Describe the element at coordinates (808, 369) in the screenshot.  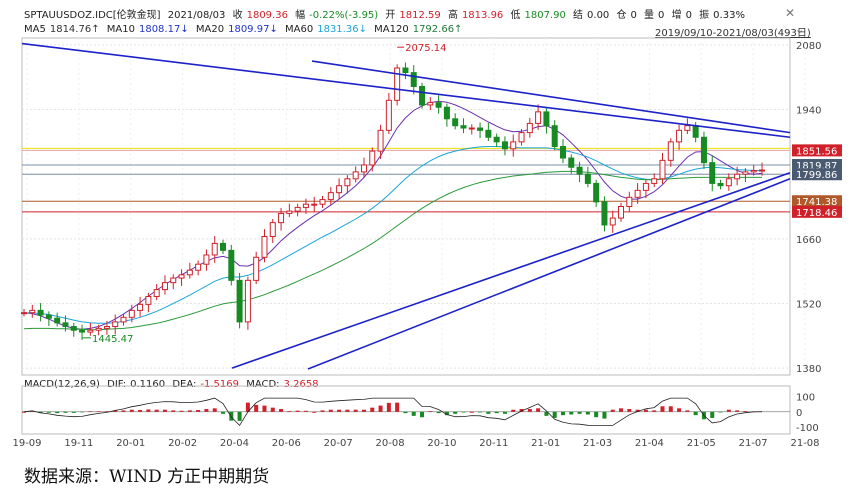
I see `y-tick-label: 1380` at that location.